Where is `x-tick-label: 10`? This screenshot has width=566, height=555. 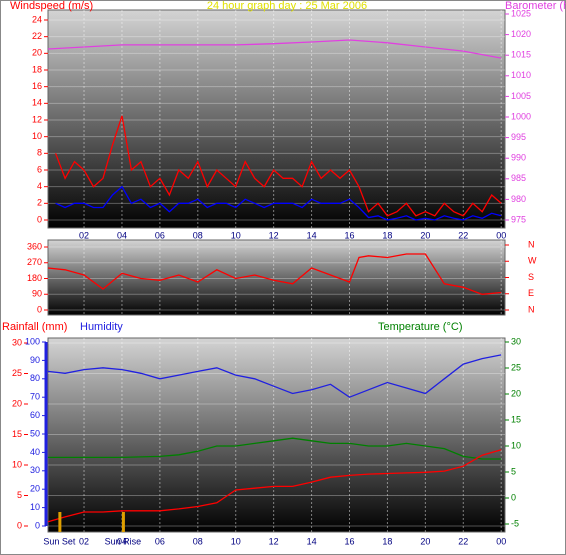
x-tick-label: 10 is located at coordinates (236, 235).